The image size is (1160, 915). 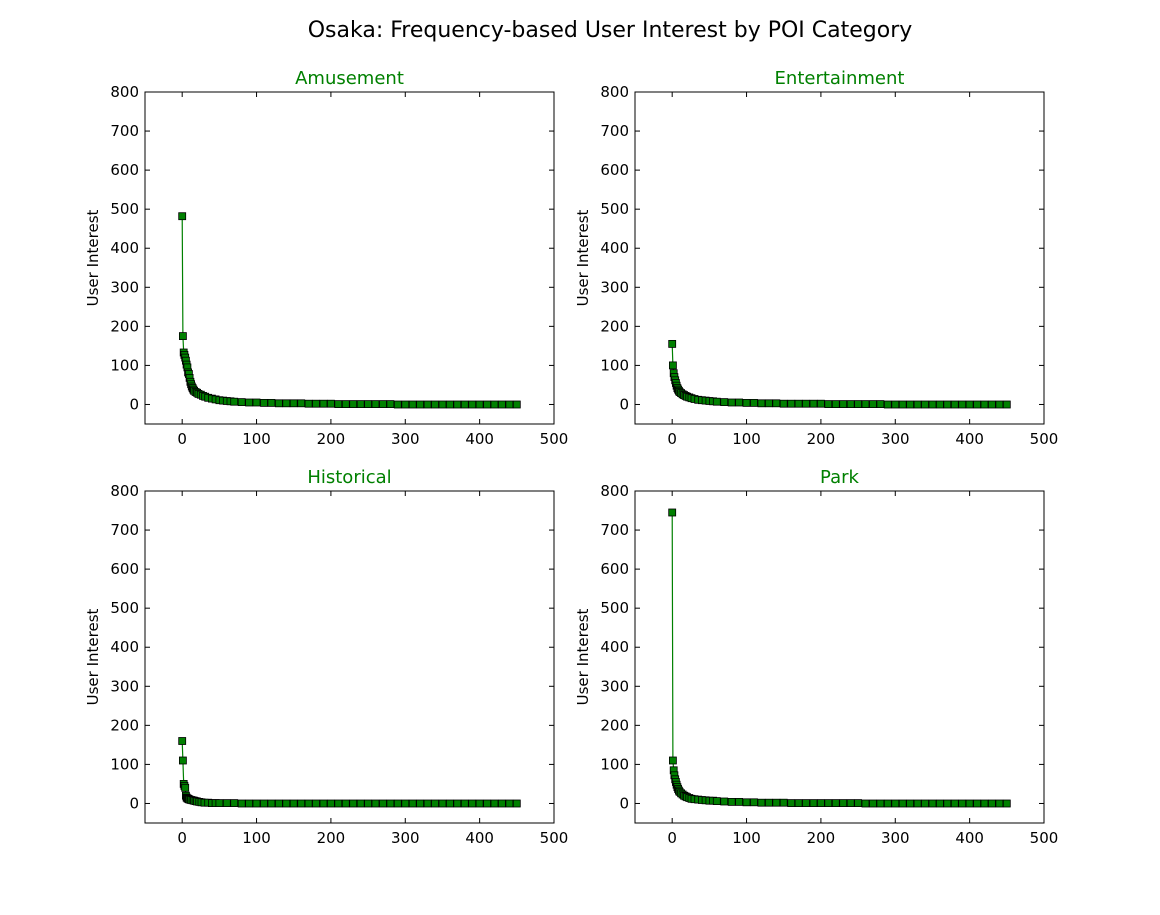 I want to click on y-tick-label: 200, so click(x=124, y=725).